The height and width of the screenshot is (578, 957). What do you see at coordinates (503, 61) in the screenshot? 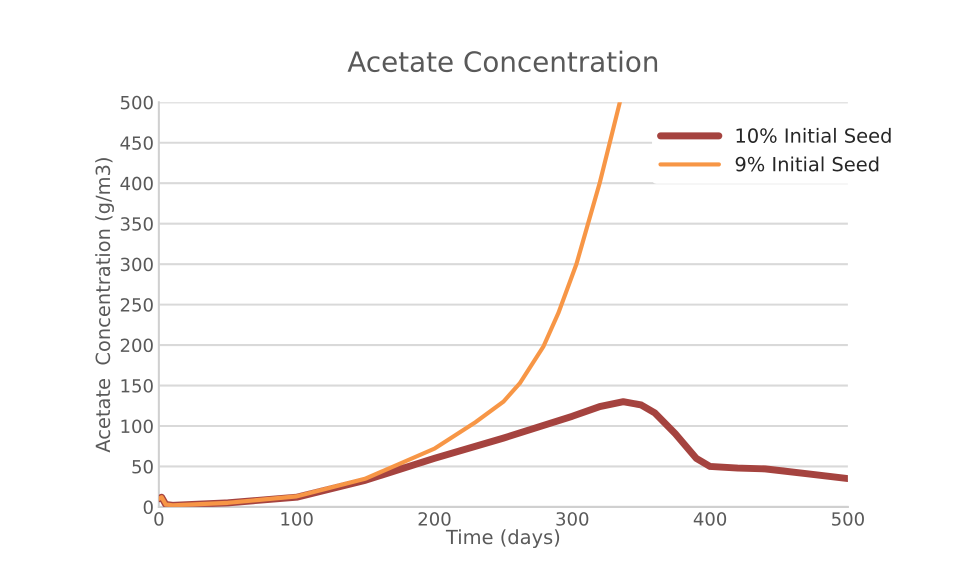
I see `chart-title: Acetate Concentration` at bounding box center [503, 61].